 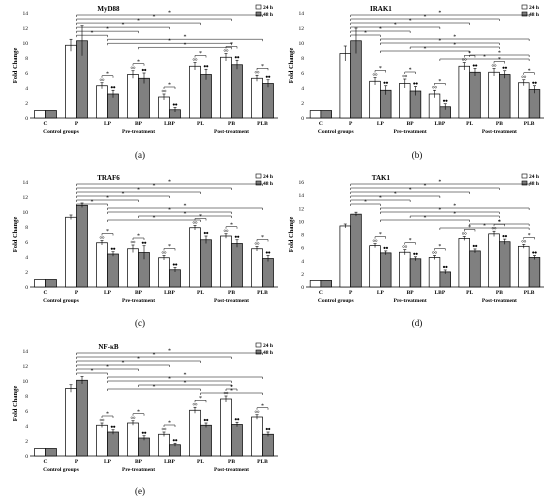 I want to click on bar-LBP-48h, so click(x=175, y=450).